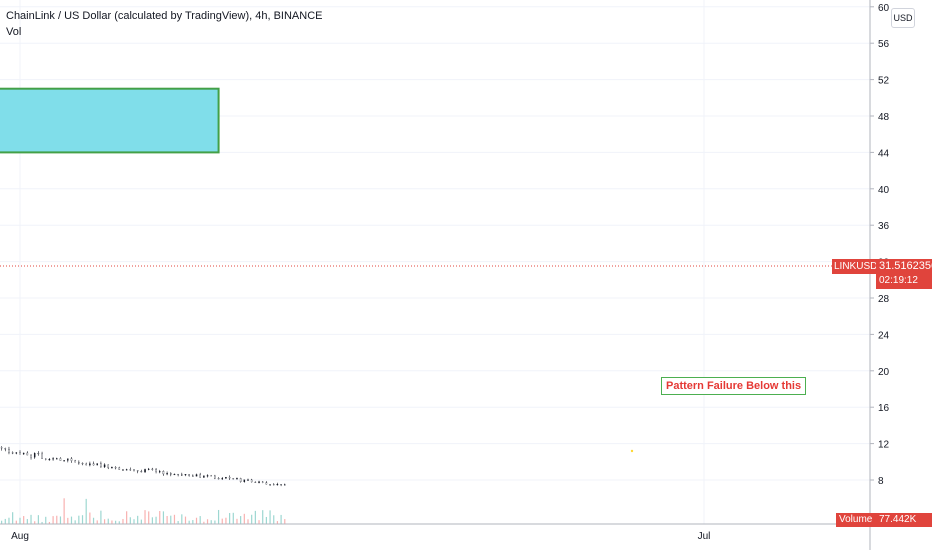 The image size is (932, 550). I want to click on currency-badge: USD, so click(903, 18).